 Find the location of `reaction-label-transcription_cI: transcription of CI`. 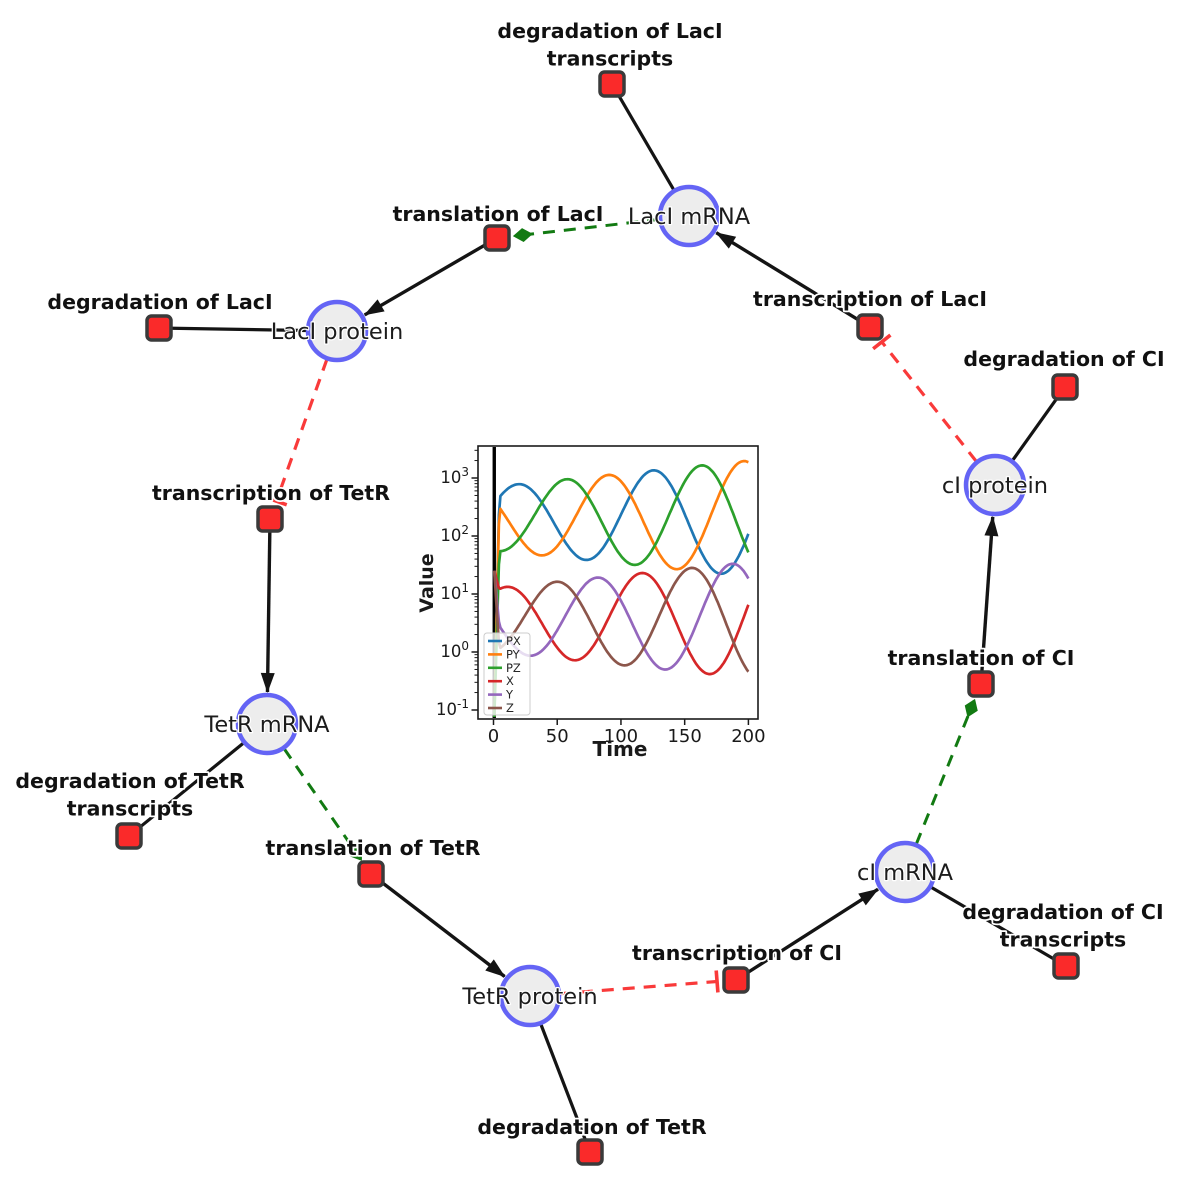

reaction-label-transcription_cI: transcription of CI is located at coordinates (737, 953).